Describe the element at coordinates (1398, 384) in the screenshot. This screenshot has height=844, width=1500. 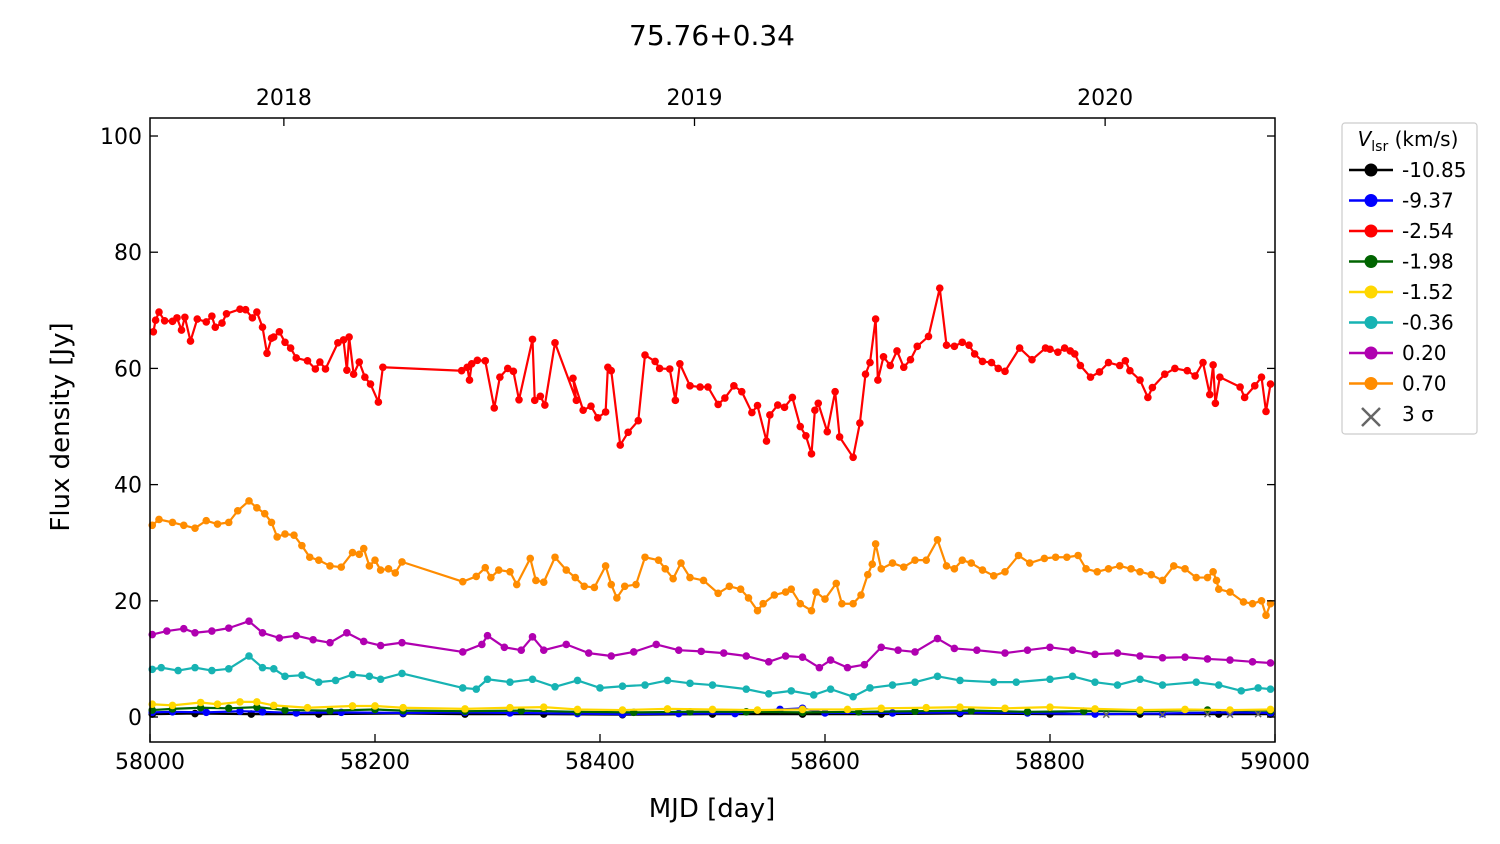
I see `legend-item: 0.70` at that location.